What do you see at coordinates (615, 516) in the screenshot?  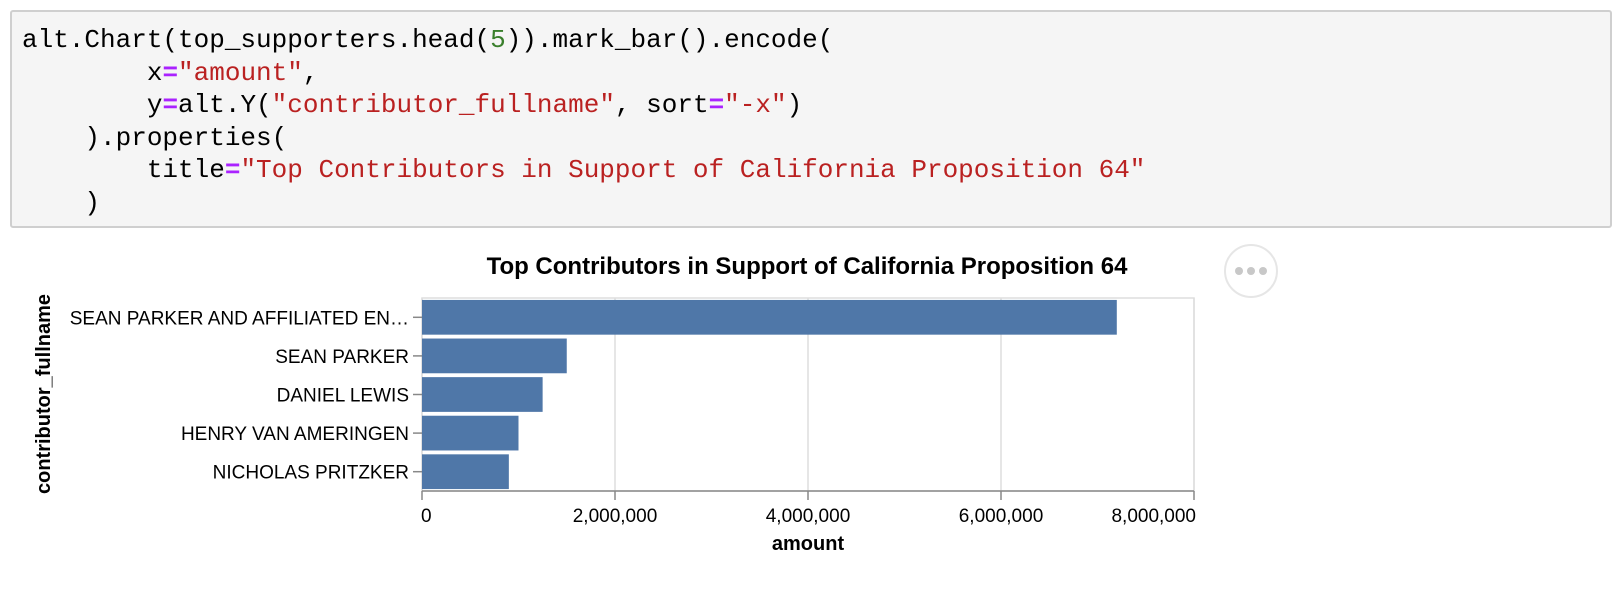 I see `x-tick-label: 2,000,000` at bounding box center [615, 516].